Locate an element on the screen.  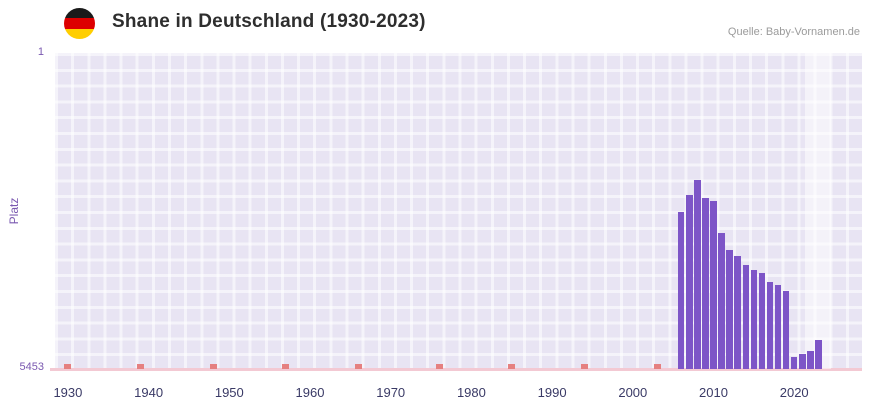
rank-bar-2020 is located at coordinates (794, 363).